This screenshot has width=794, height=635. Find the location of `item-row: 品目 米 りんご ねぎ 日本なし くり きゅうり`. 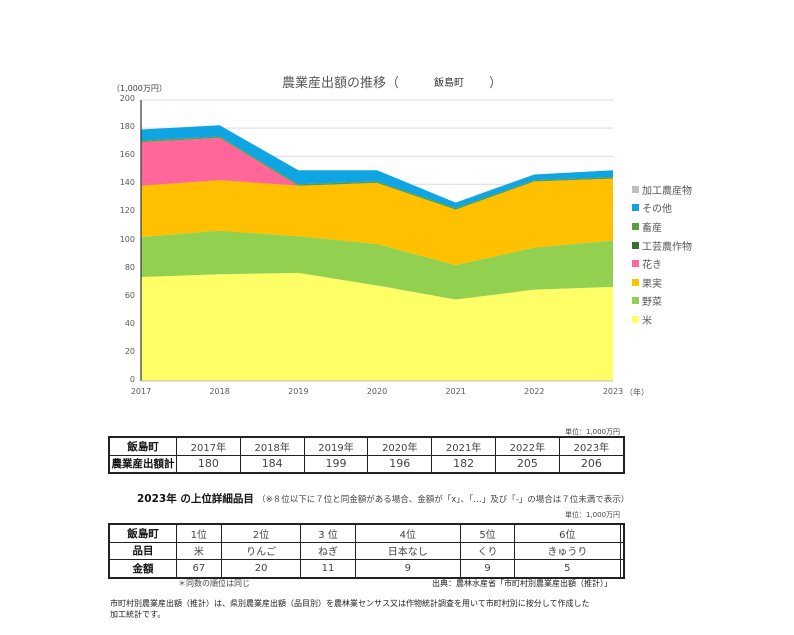

item-row: 品目 米 りんご ねぎ 日本なし くり きゅうり is located at coordinates (366, 550).